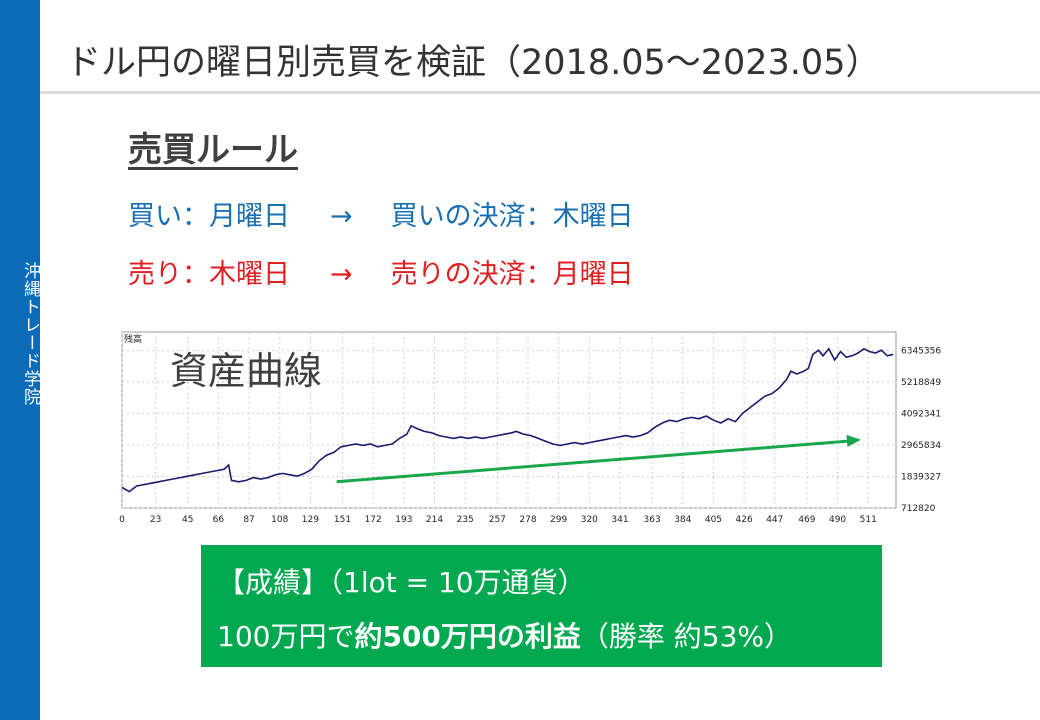 This screenshot has height=720, width=1040. Describe the element at coordinates (465, 520) in the screenshot. I see `x-tick-label: 235` at that location.